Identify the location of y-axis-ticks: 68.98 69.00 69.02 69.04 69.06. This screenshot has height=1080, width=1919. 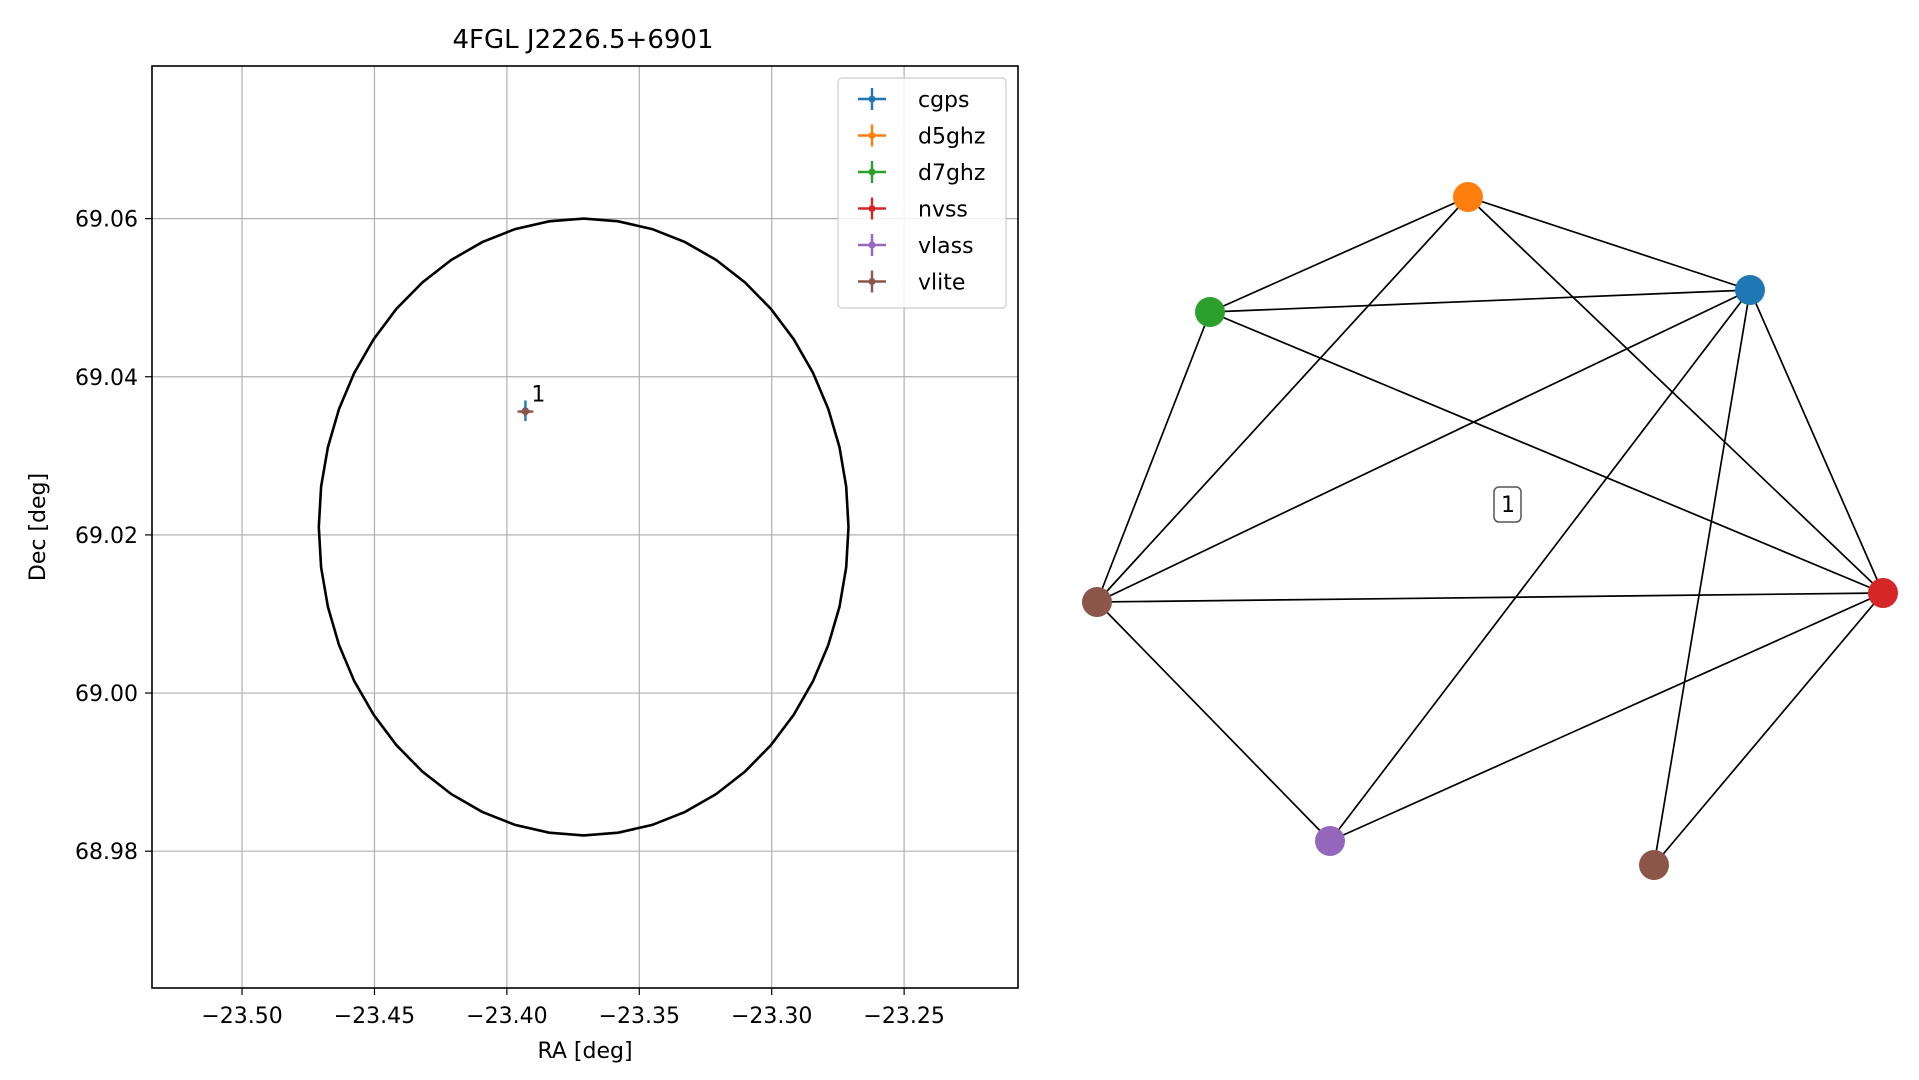
(113, 536).